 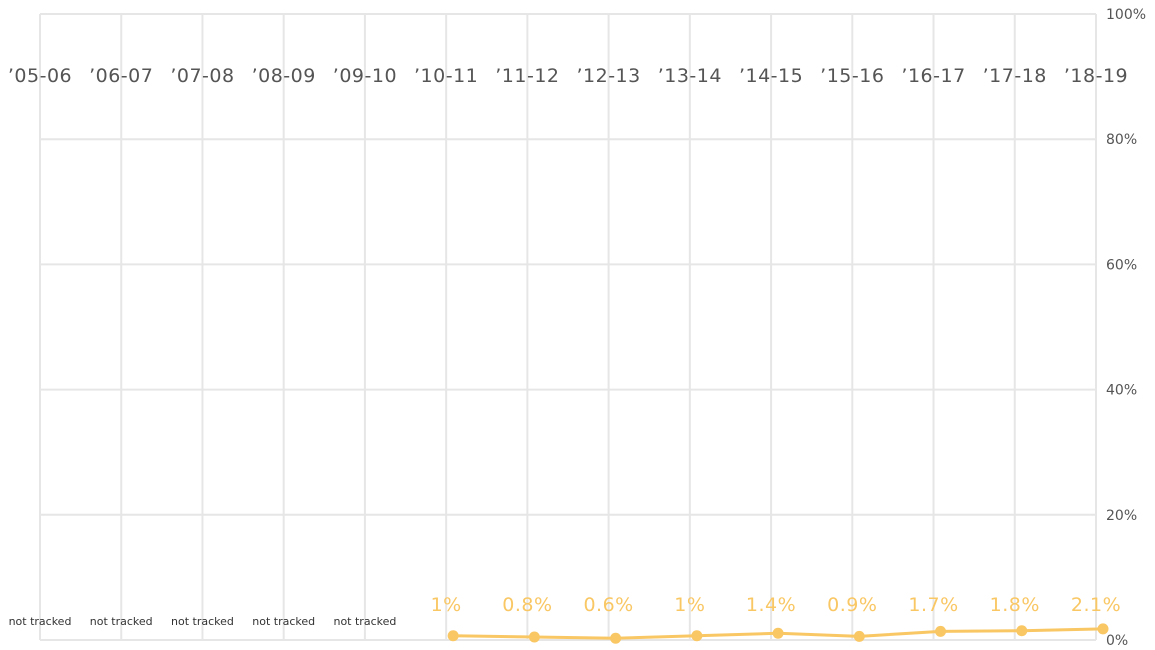 I want to click on y-tick-label: 80%, so click(x=1121, y=140).